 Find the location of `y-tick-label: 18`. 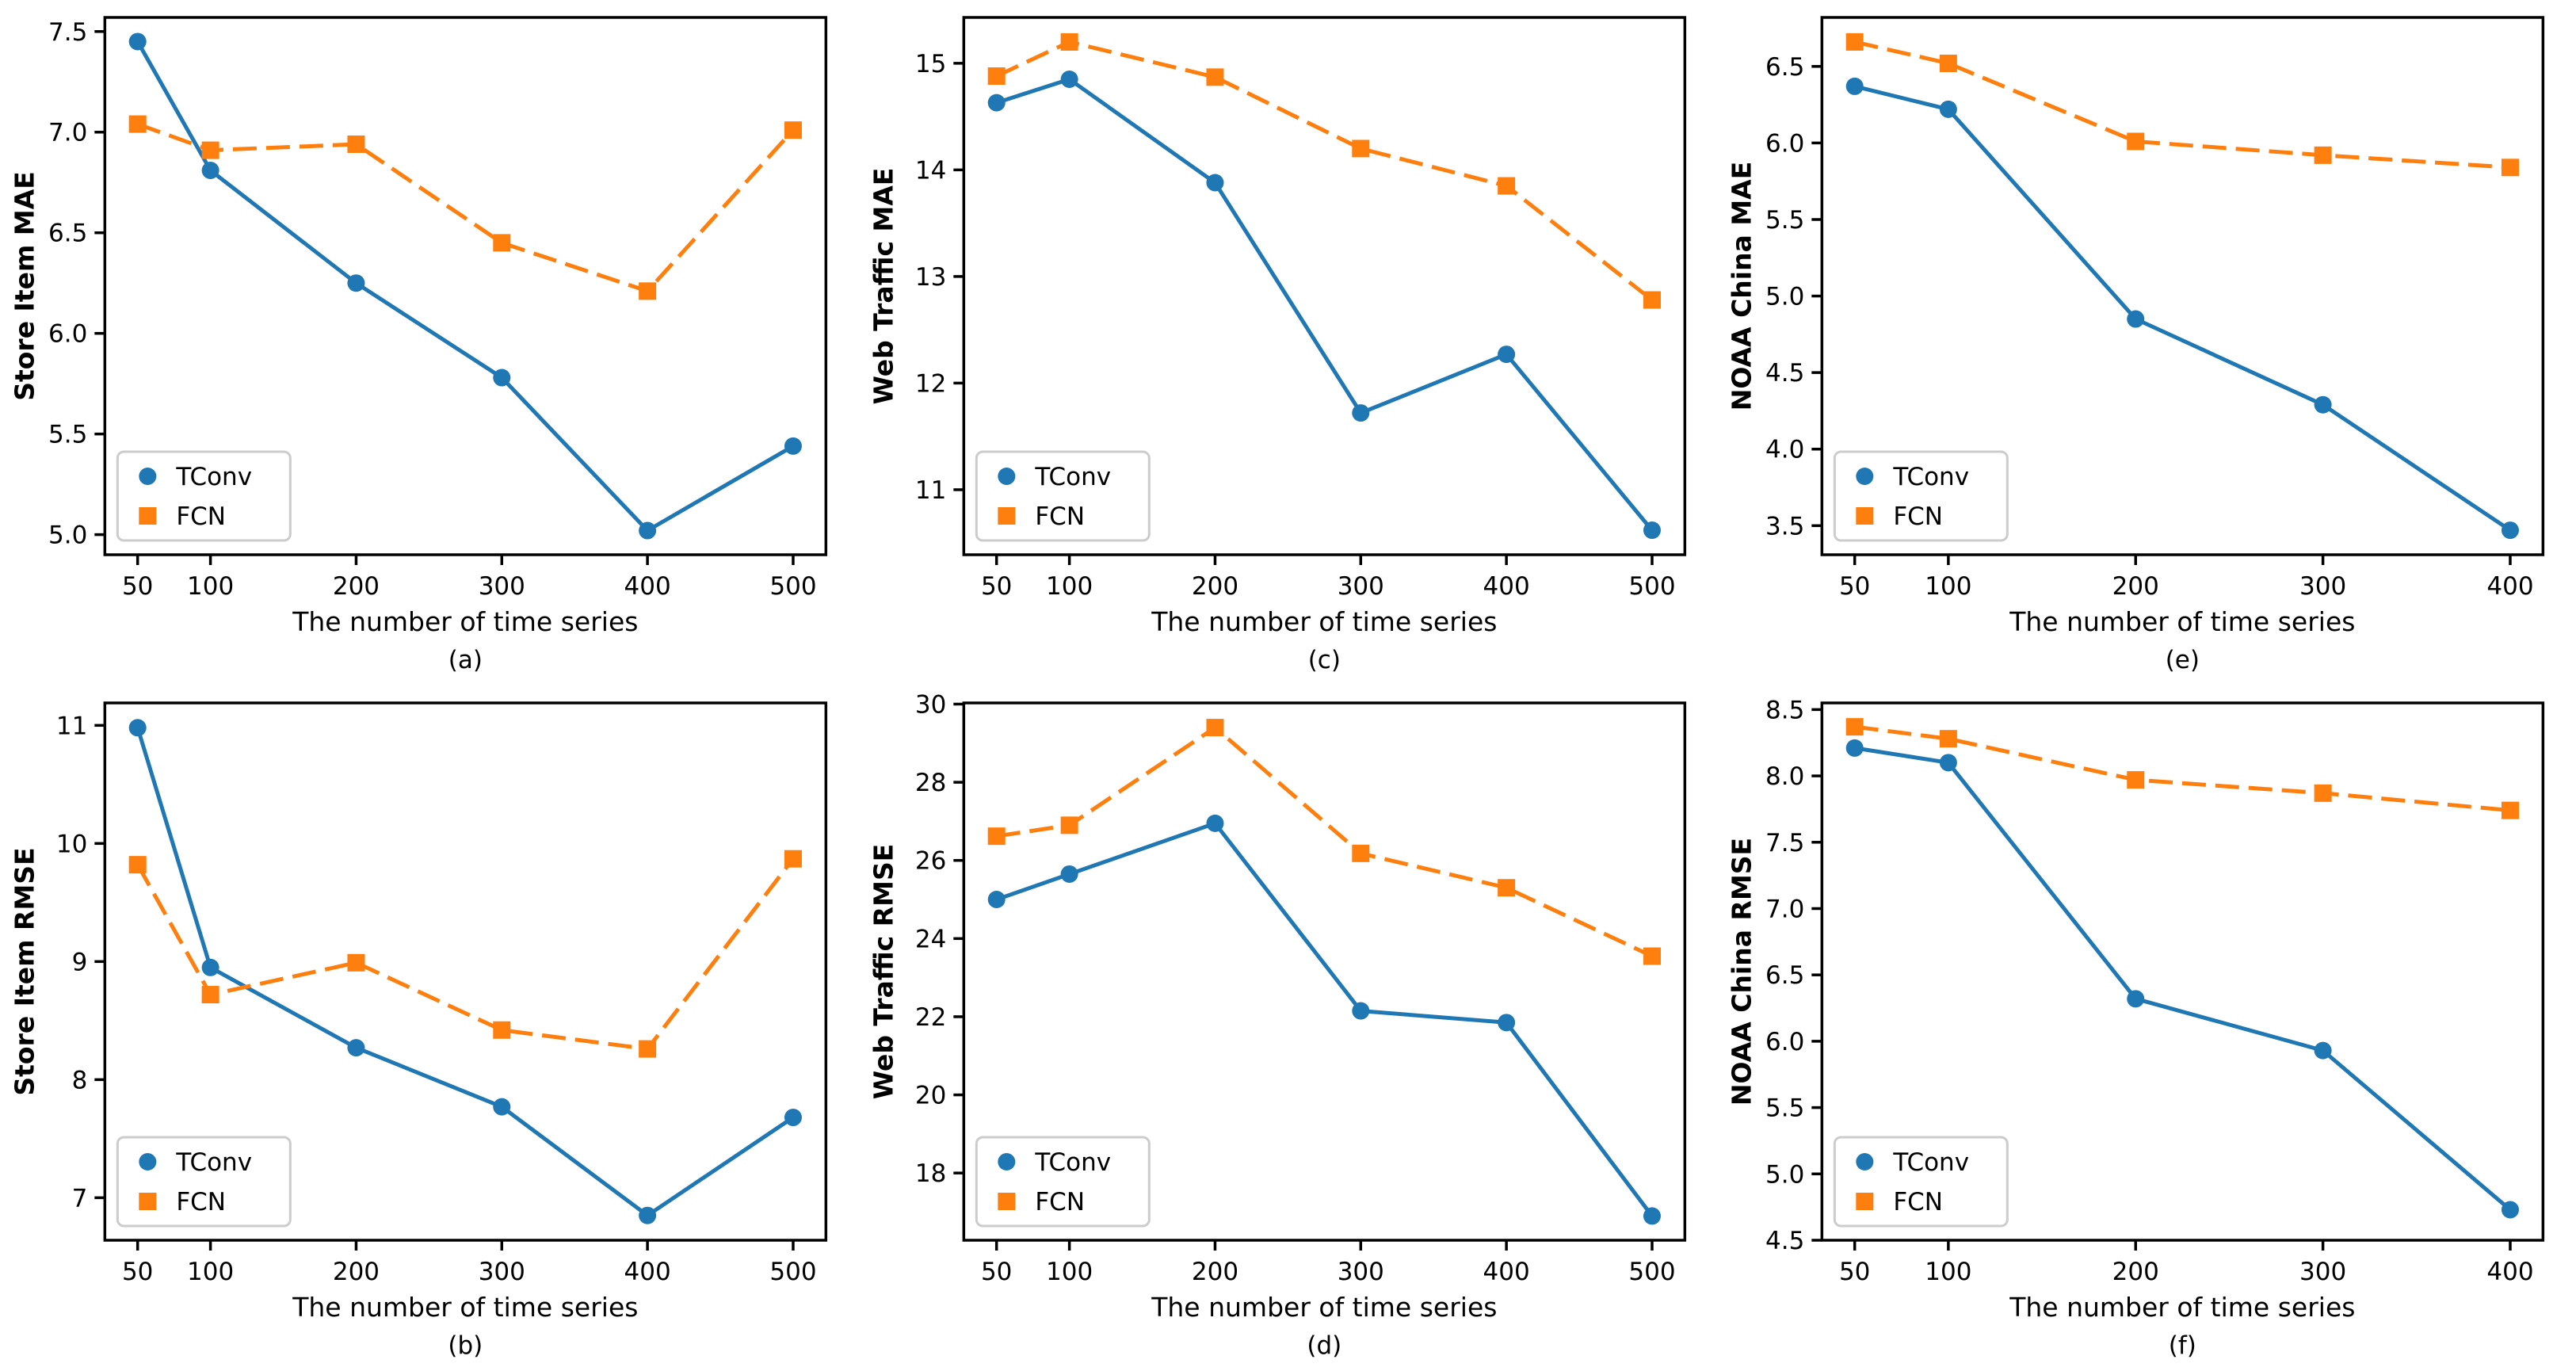

y-tick-label: 18 is located at coordinates (930, 1173).